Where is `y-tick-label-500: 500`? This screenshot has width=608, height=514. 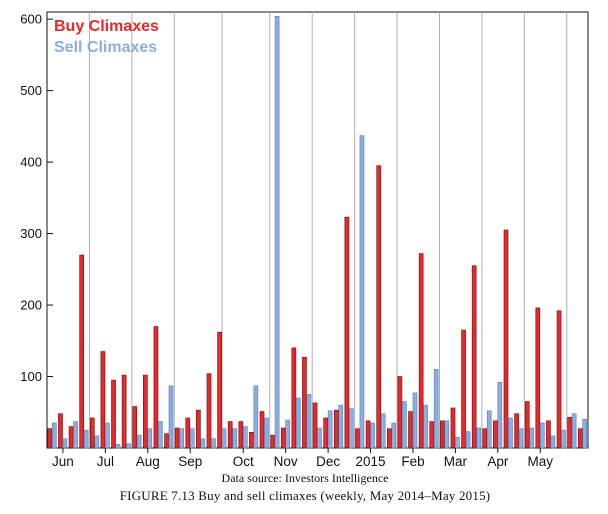
y-tick-label-500: 500 is located at coordinates (31, 90).